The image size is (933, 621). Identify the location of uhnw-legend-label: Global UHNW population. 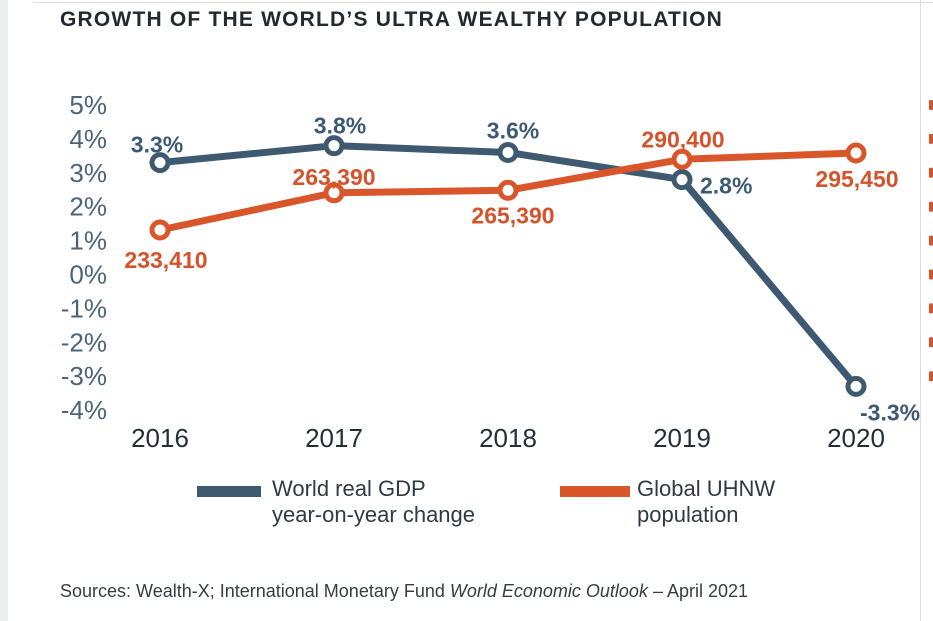
(706, 502).